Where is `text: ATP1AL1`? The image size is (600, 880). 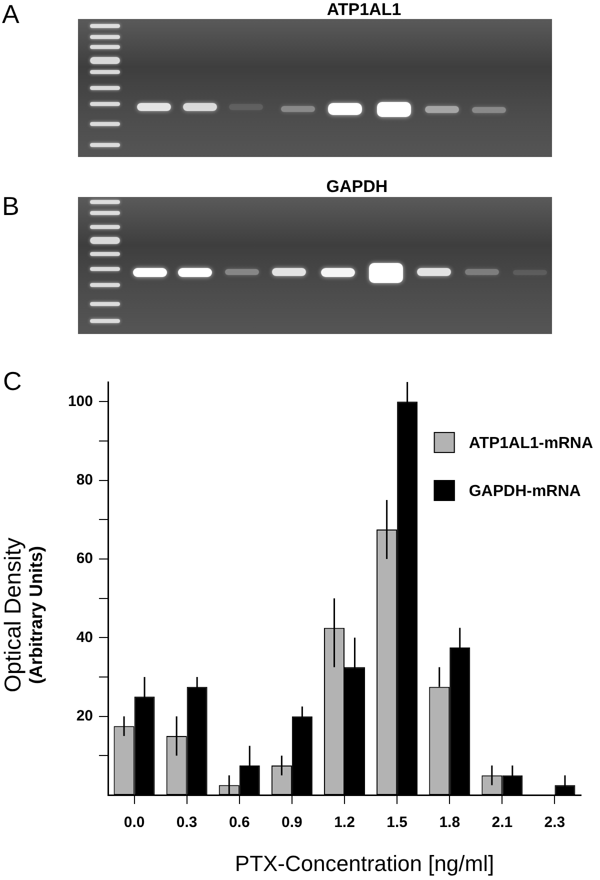
text: ATP1AL1 is located at coordinates (364, 9).